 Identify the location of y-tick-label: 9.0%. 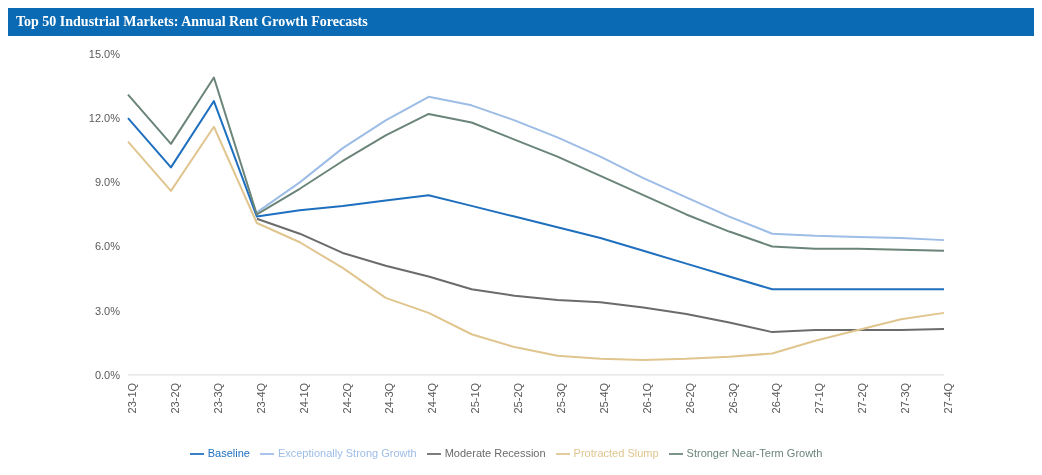
(107, 182).